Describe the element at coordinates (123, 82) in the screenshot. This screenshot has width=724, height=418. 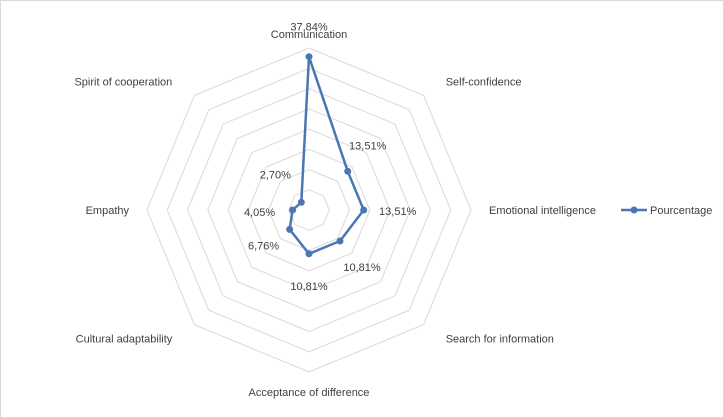
I see `axis-label-spirit-of-cooperation: Spirit of cooperation` at that location.